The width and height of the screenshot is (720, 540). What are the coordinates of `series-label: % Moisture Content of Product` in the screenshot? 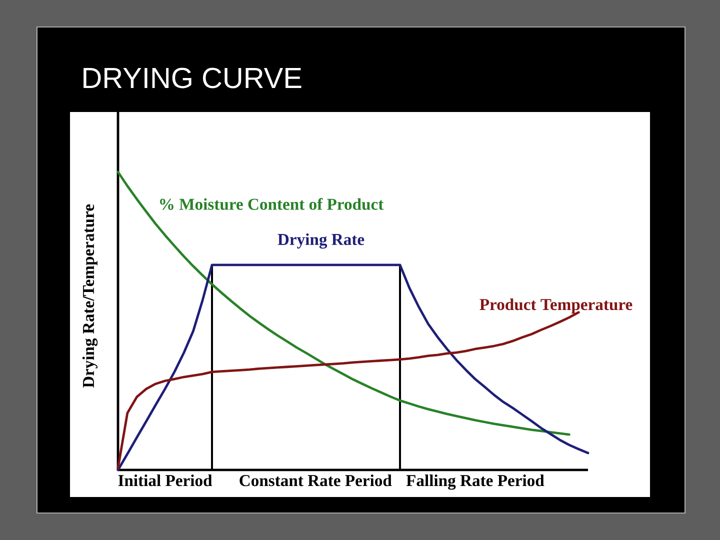 It's located at (272, 204).